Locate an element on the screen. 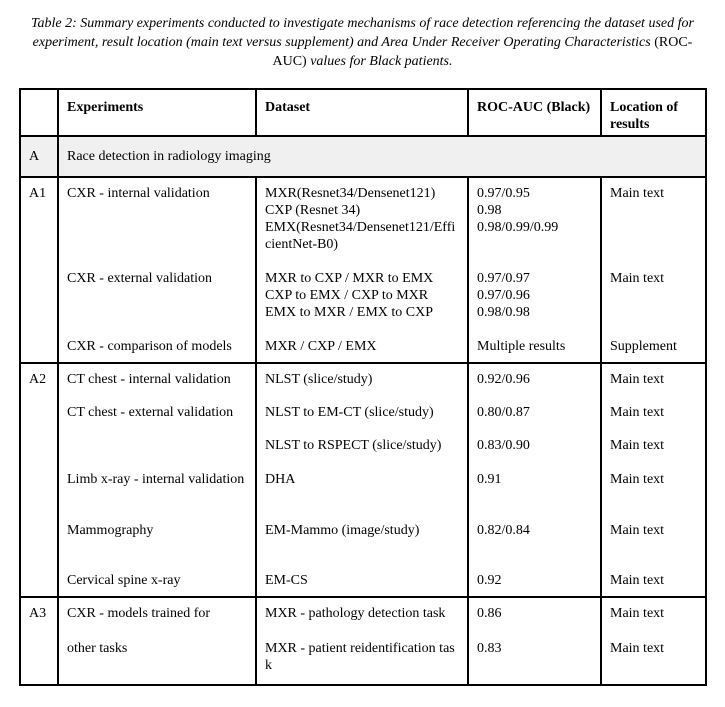 This screenshot has height=707, width=725. dataset-line: MXR - patient reidentification task is located at coordinates (360, 657).